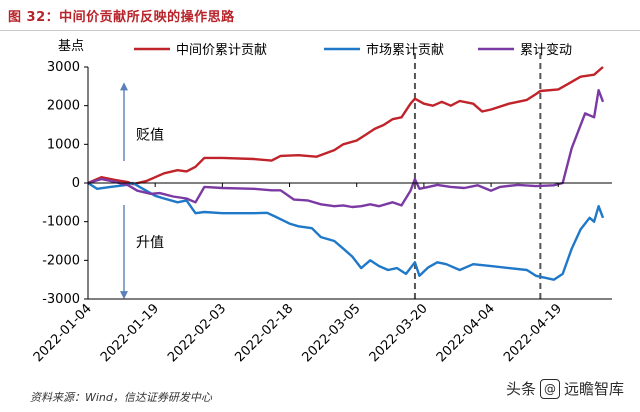 This screenshot has height=412, width=640. Describe the element at coordinates (405, 50) in the screenshot. I see `legend-label-1: 市场累计贡献` at that location.